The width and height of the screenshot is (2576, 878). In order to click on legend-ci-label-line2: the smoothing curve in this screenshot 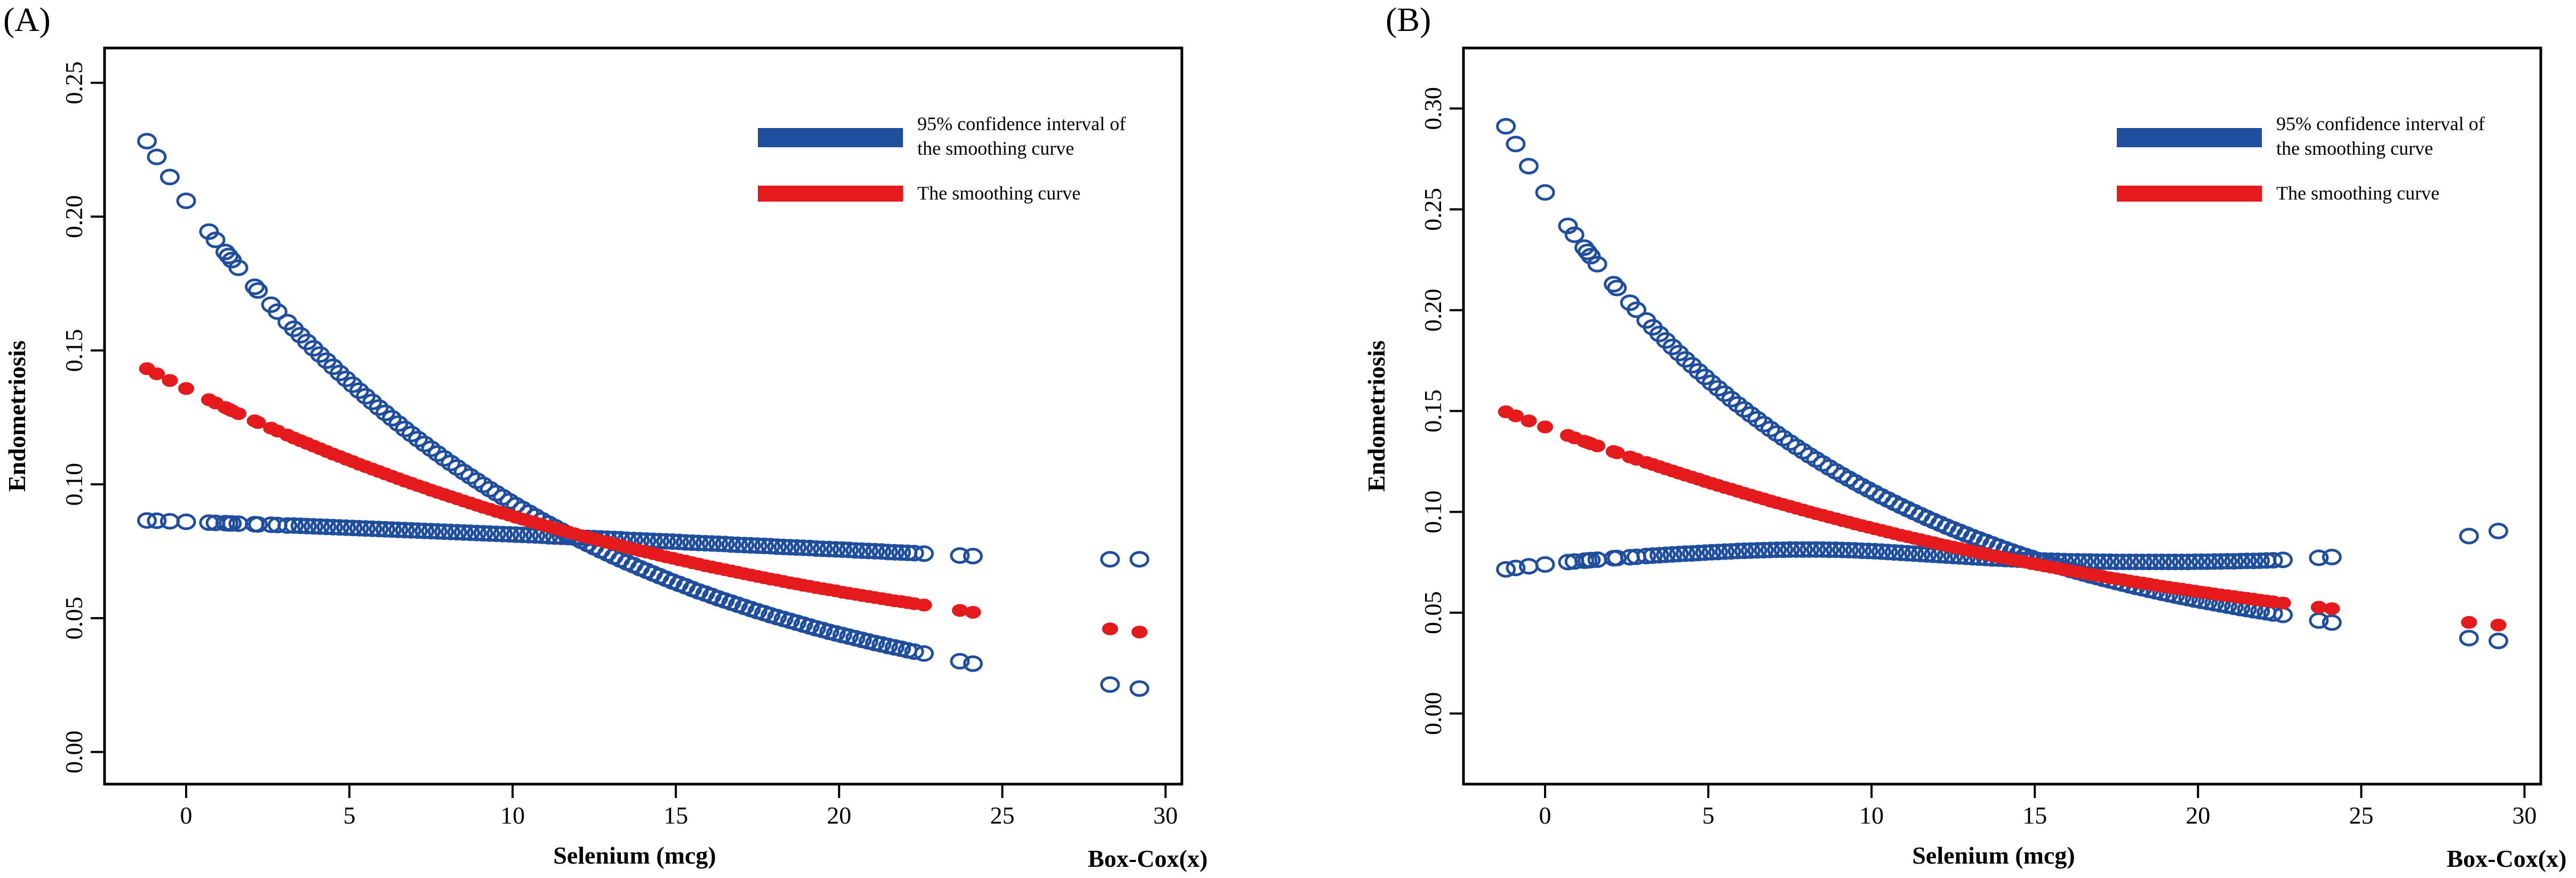, I will do `click(2354, 148)`.